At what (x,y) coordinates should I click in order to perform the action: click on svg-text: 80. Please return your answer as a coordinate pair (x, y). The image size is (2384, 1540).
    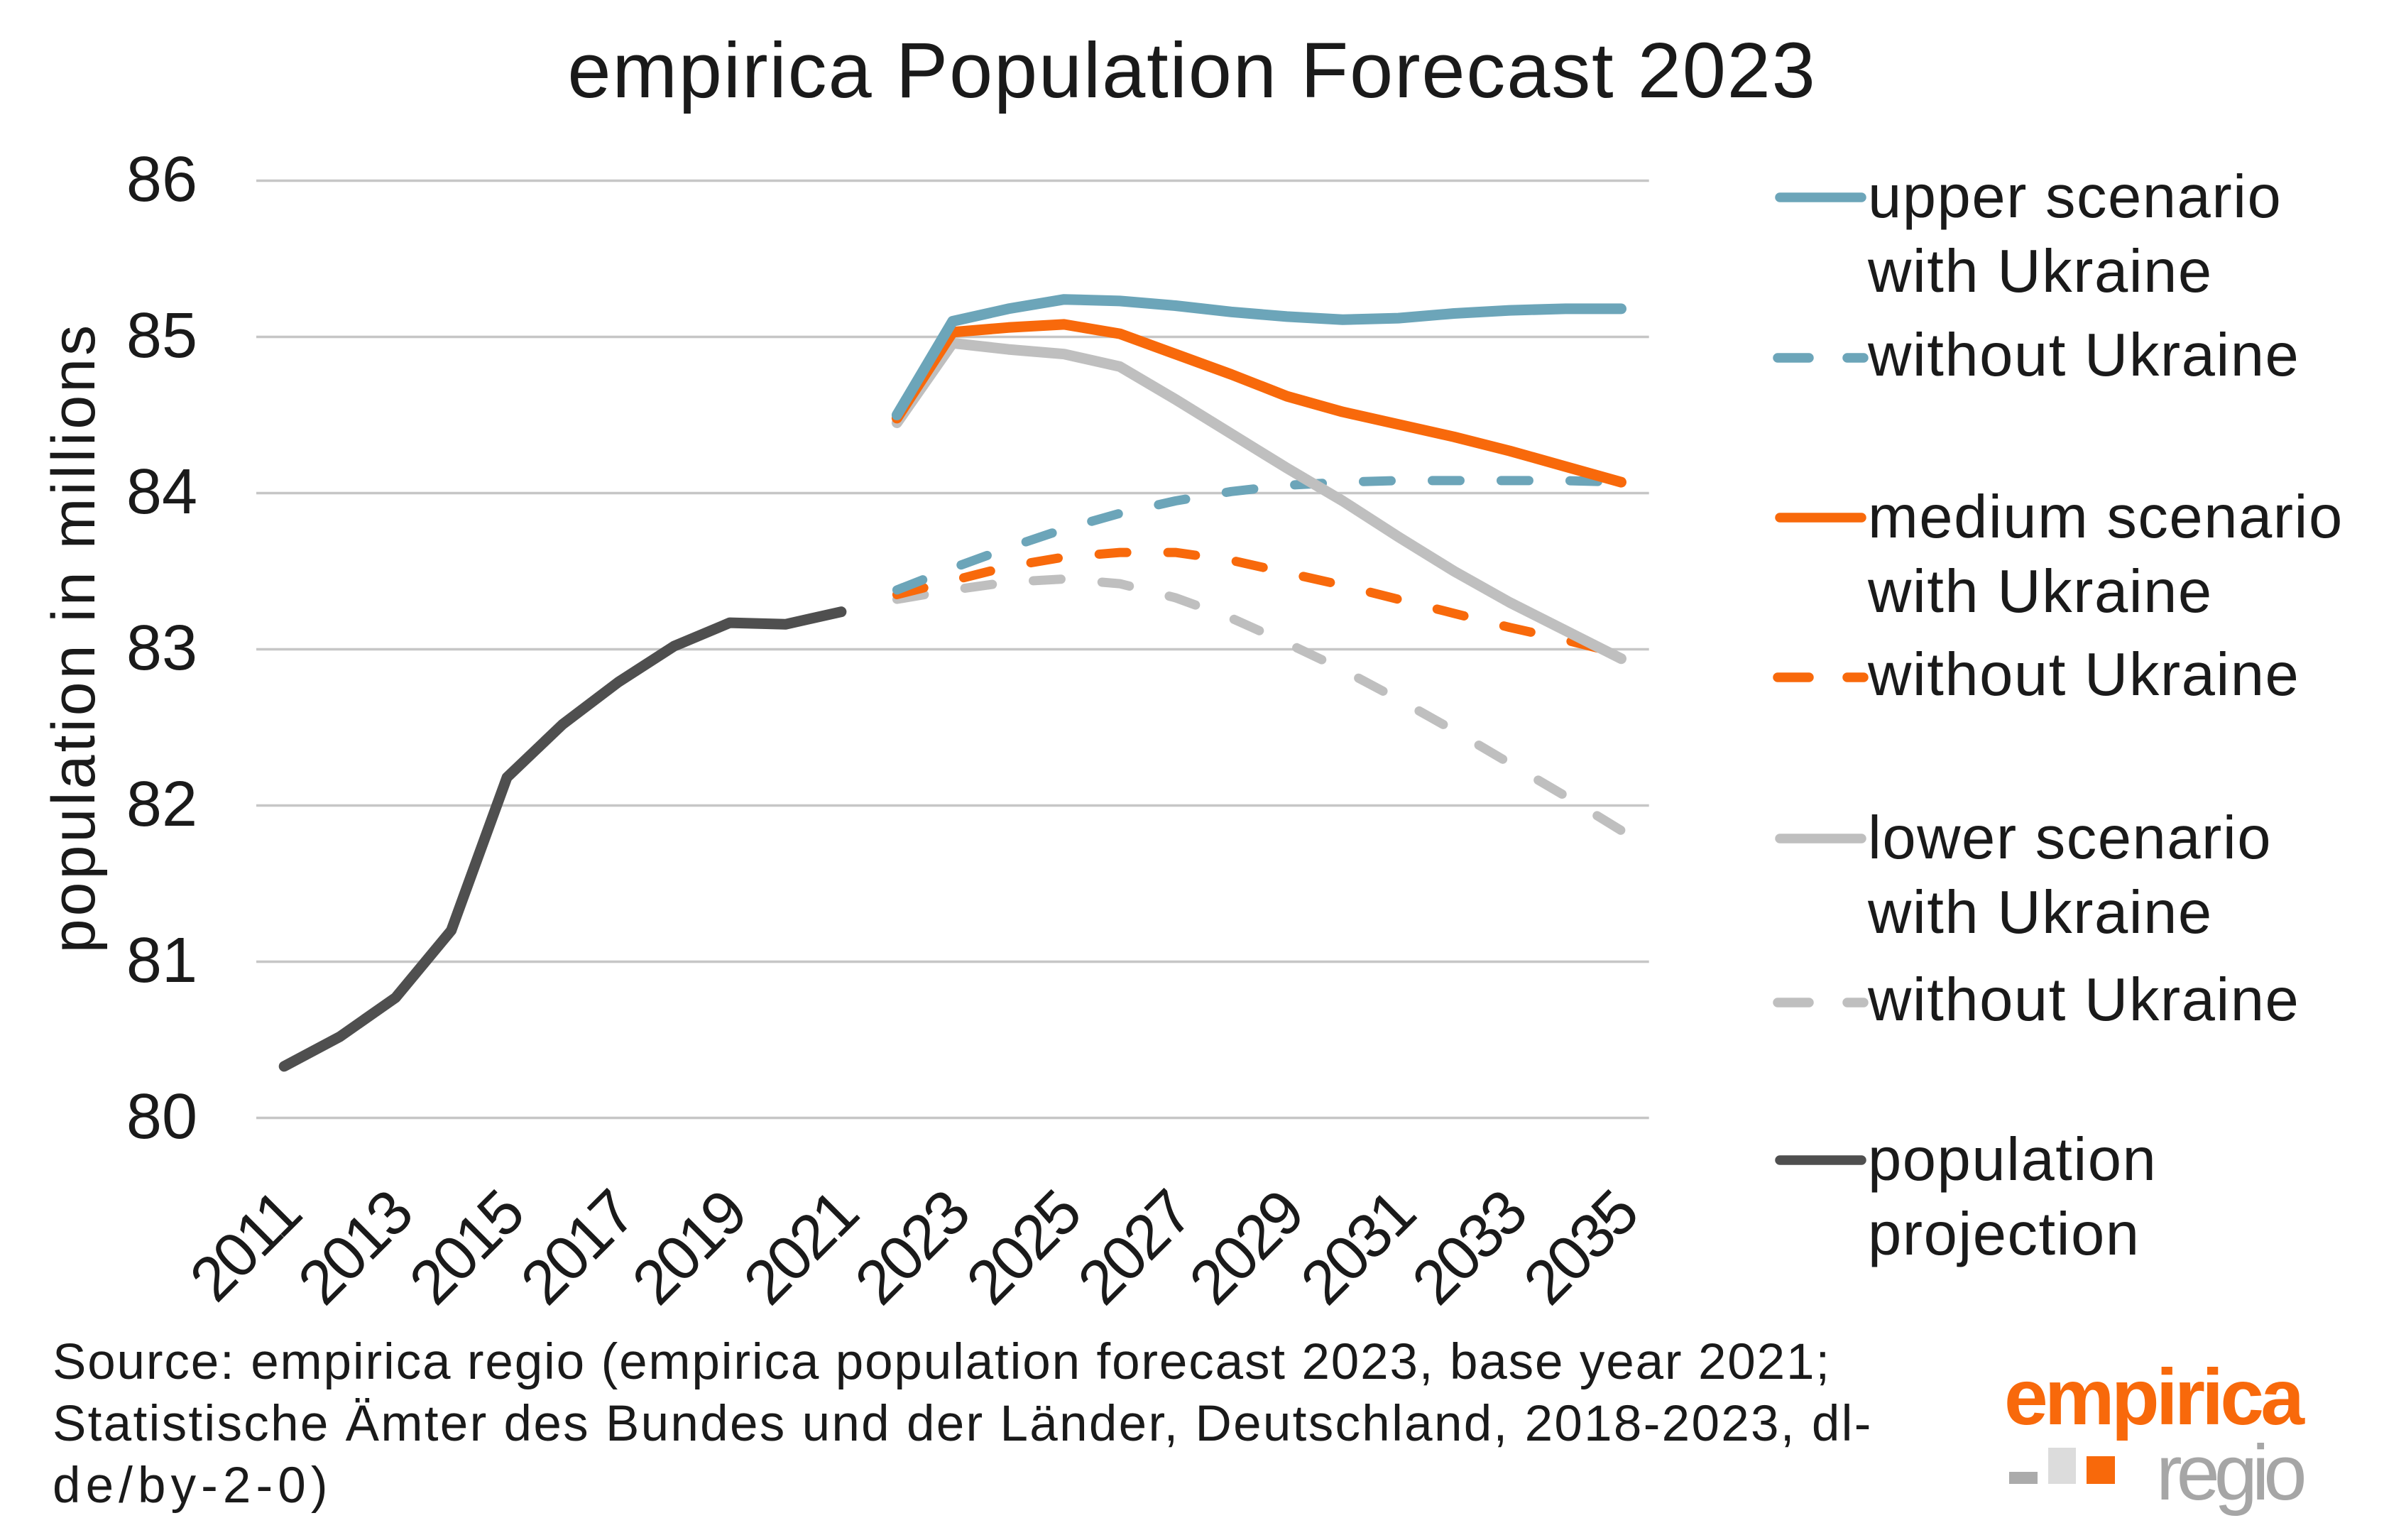
    Looking at the image, I should click on (162, 1116).